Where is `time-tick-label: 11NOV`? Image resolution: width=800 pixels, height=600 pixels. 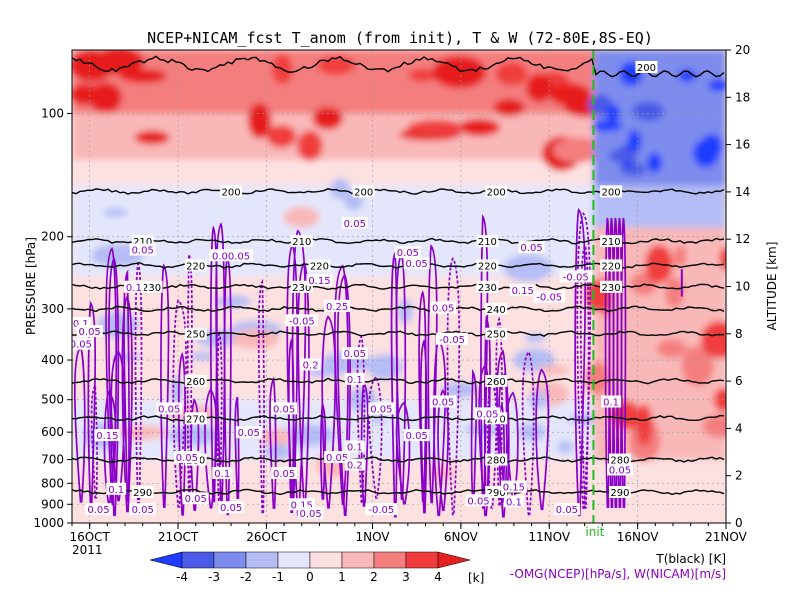
time-tick-label: 11NOV is located at coordinates (549, 537).